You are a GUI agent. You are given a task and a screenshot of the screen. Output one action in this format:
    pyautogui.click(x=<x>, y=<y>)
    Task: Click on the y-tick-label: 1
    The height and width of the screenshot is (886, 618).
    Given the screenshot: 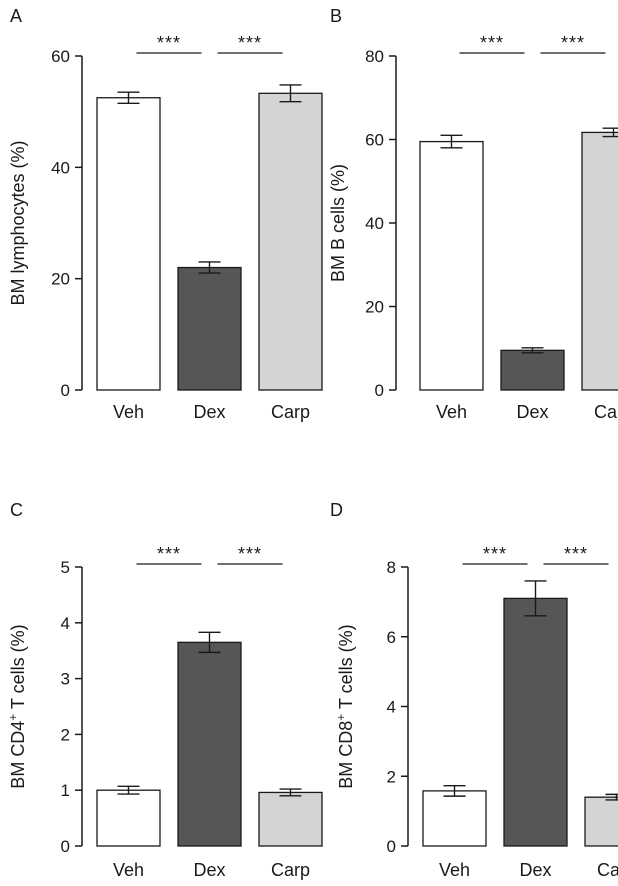 What is the action you would take?
    pyautogui.click(x=65, y=790)
    